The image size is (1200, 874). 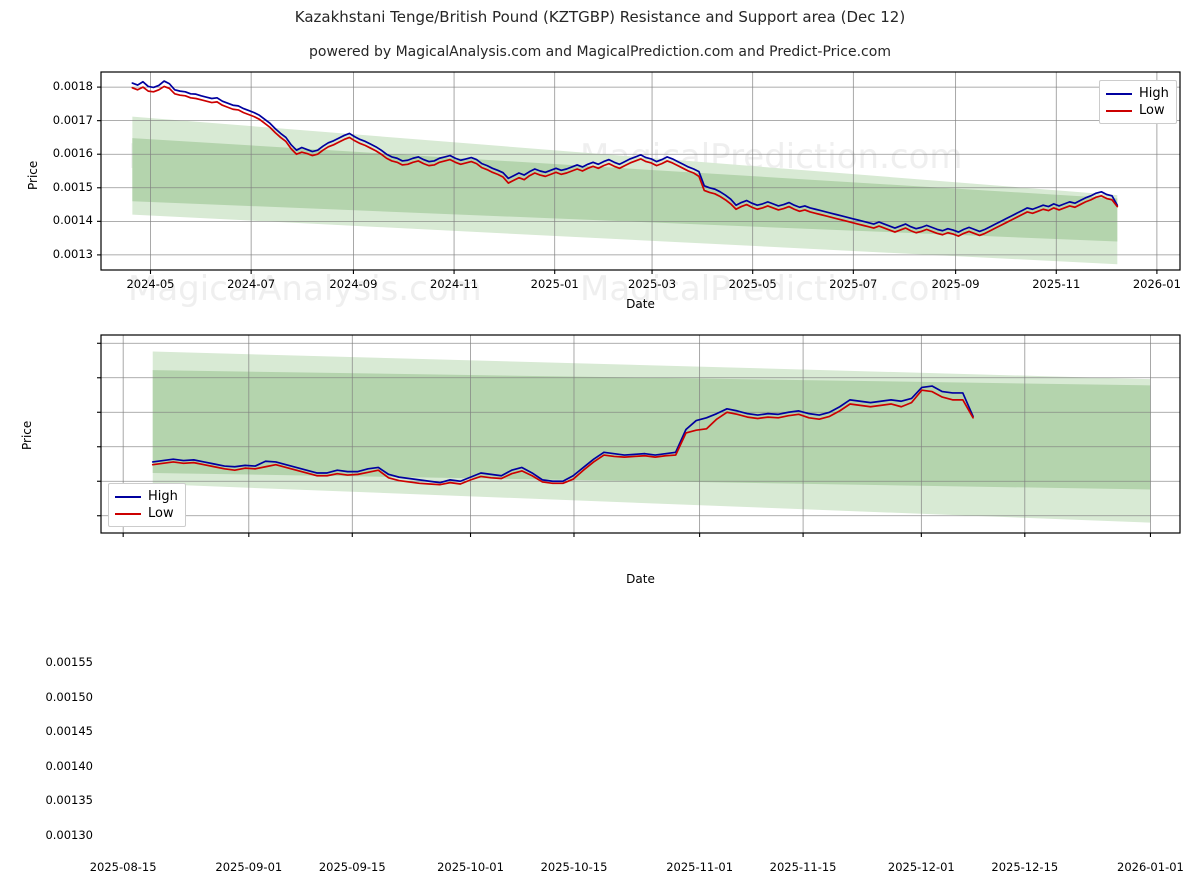 I want to click on x-tick-label: 2024-11, so click(x=454, y=284).